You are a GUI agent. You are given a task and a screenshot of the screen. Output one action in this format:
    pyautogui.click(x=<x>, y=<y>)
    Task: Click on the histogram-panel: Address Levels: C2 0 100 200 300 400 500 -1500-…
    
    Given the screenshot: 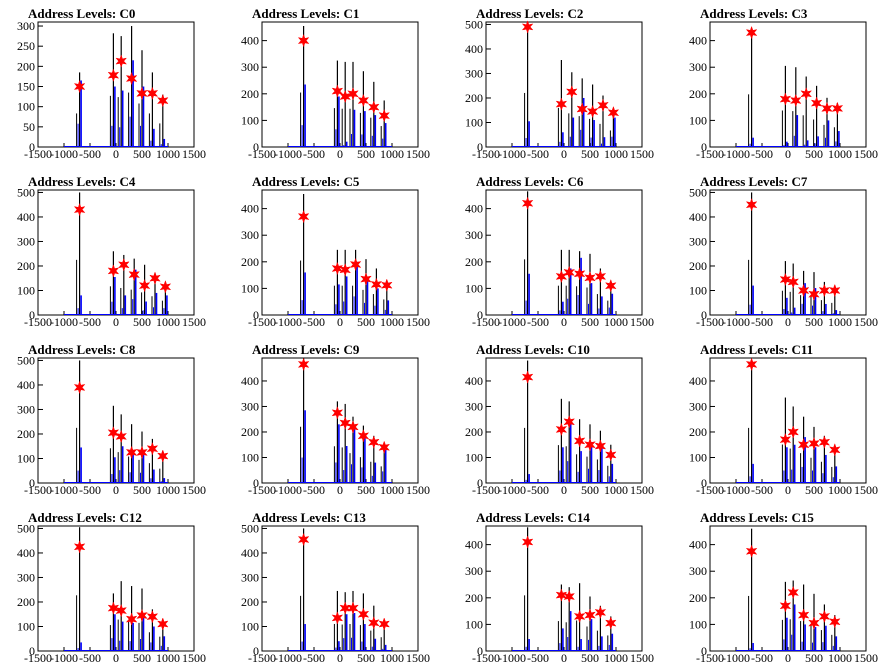 What is the action you would take?
    pyautogui.click(x=560, y=84)
    